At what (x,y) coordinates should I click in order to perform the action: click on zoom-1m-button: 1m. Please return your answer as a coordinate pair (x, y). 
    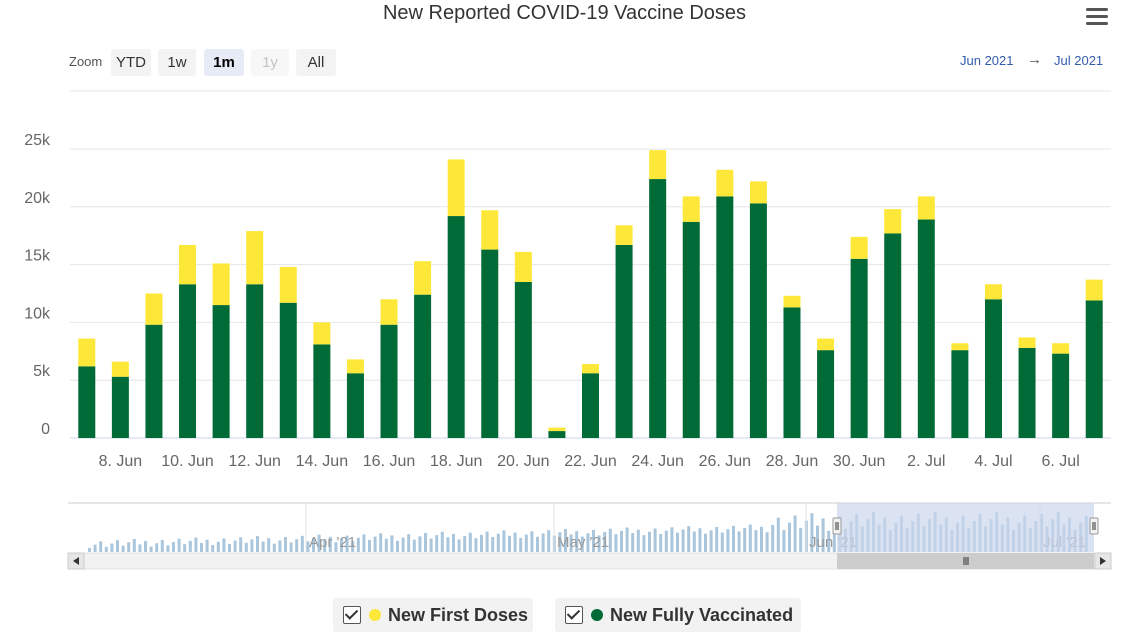
    Looking at the image, I should click on (224, 62).